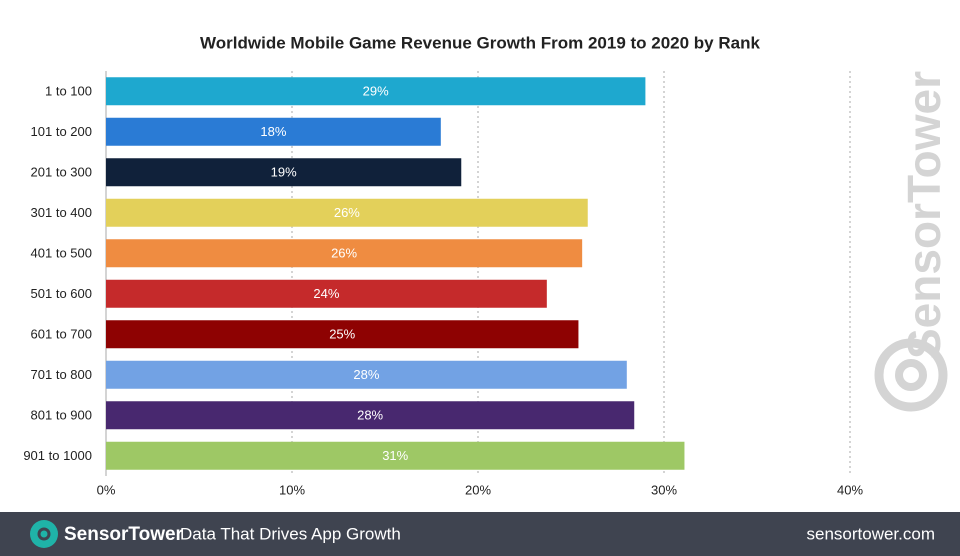 The height and width of the screenshot is (556, 960). I want to click on footer-url: sensortower.com, so click(871, 533).